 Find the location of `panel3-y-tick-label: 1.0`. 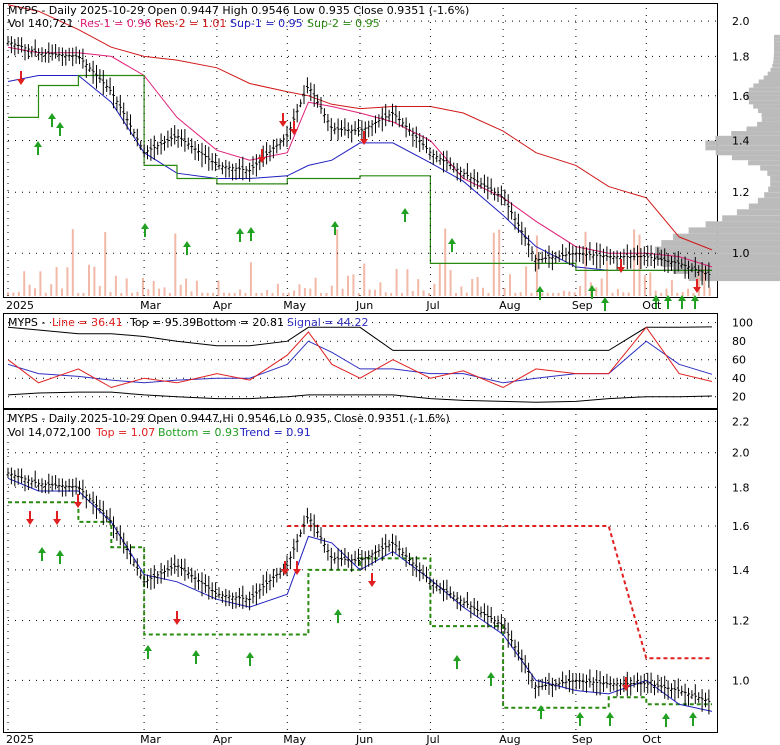

panel3-y-tick-label: 1.0 is located at coordinates (741, 680).